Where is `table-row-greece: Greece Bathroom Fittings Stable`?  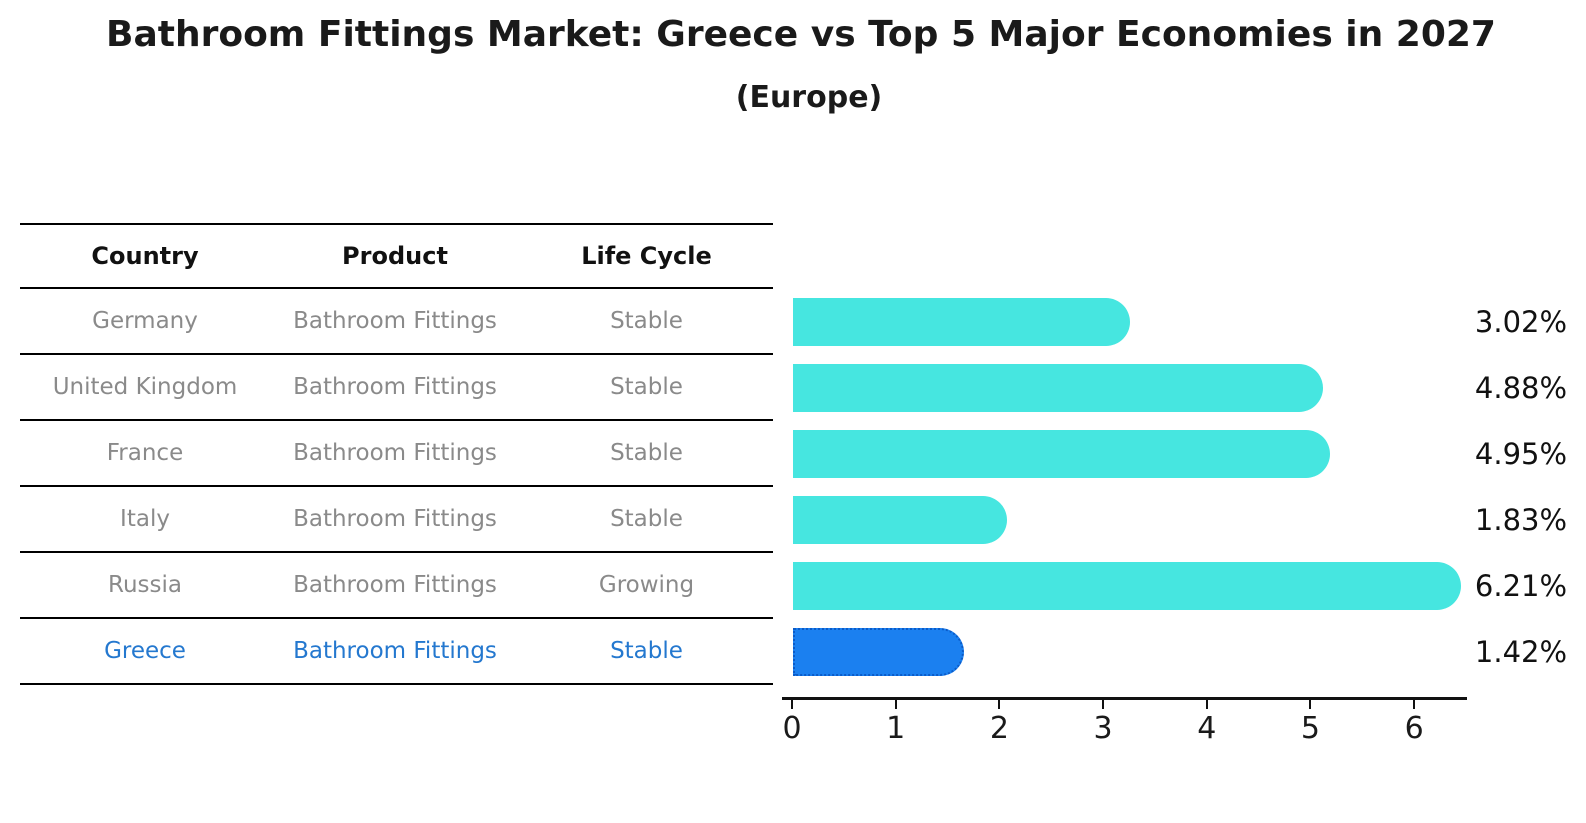 table-row-greece: Greece Bathroom Fittings Stable is located at coordinates (396, 652).